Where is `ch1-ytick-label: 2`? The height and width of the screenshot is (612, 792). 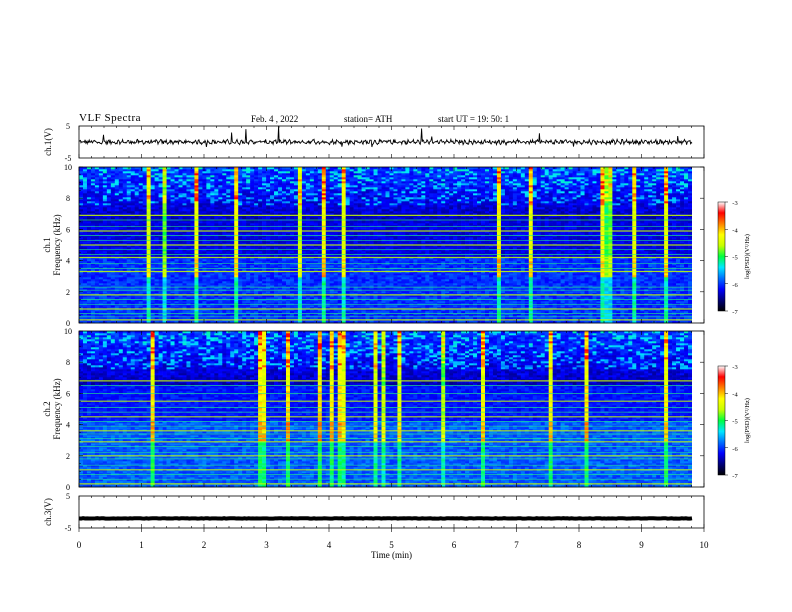
ch1-ytick-label: 2 is located at coordinates (68, 292).